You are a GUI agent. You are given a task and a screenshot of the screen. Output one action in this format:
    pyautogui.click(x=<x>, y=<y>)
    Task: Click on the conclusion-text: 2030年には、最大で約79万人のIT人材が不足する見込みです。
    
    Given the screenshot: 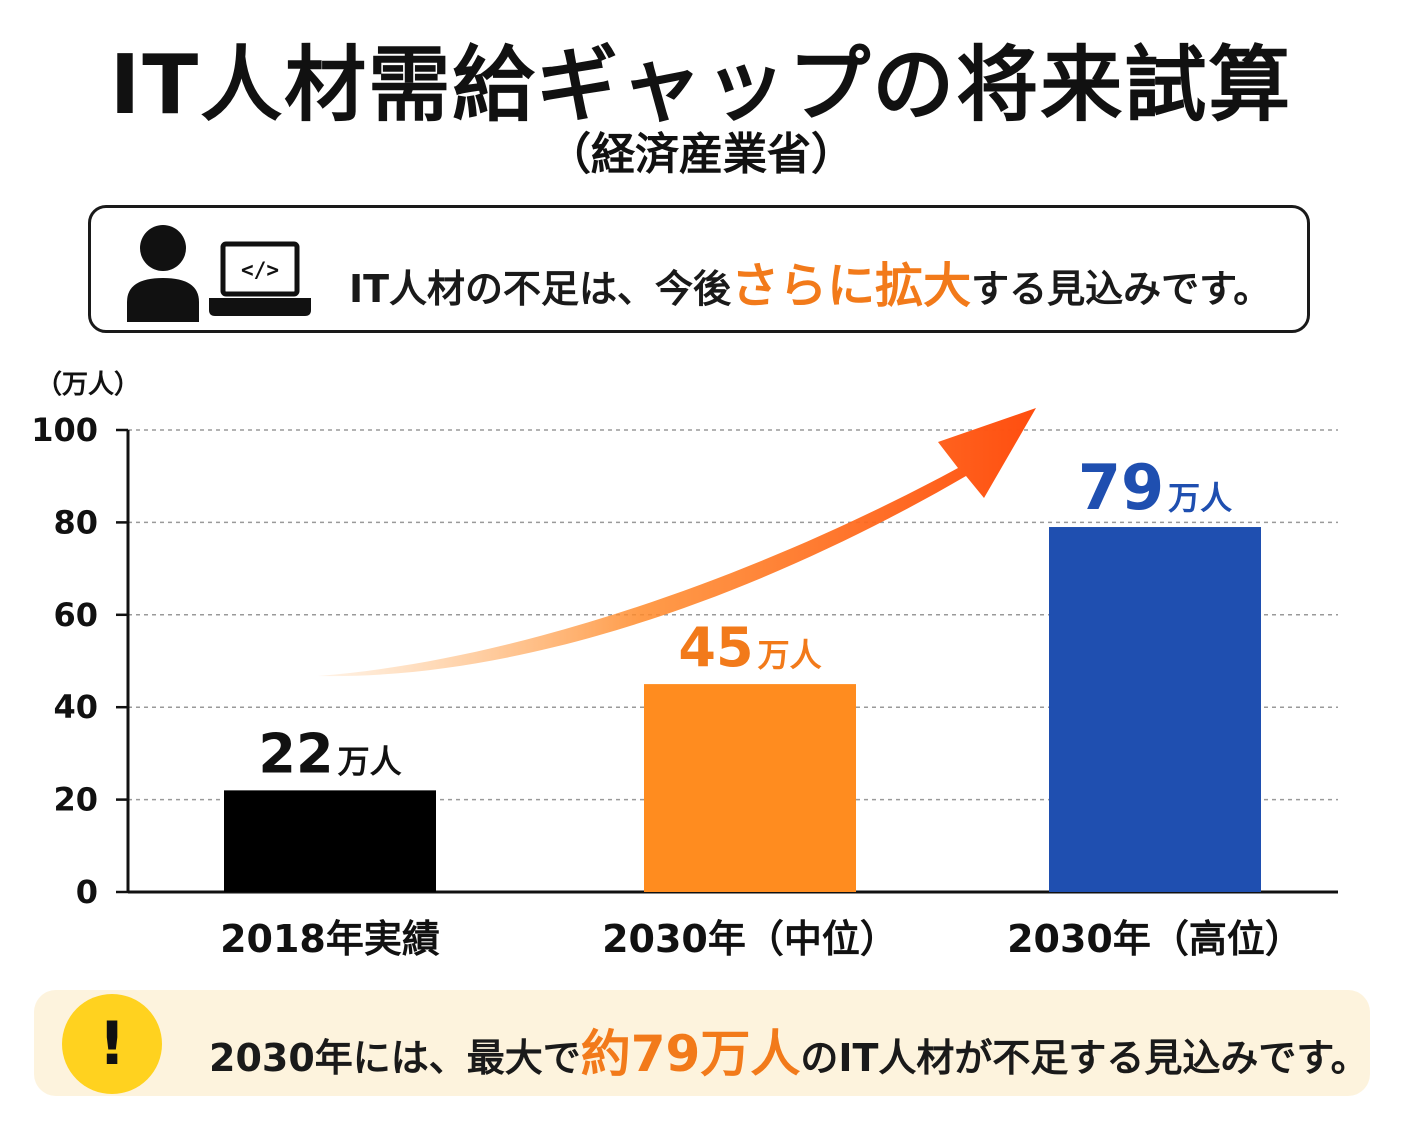 What is the action you would take?
    pyautogui.click(x=789, y=1050)
    